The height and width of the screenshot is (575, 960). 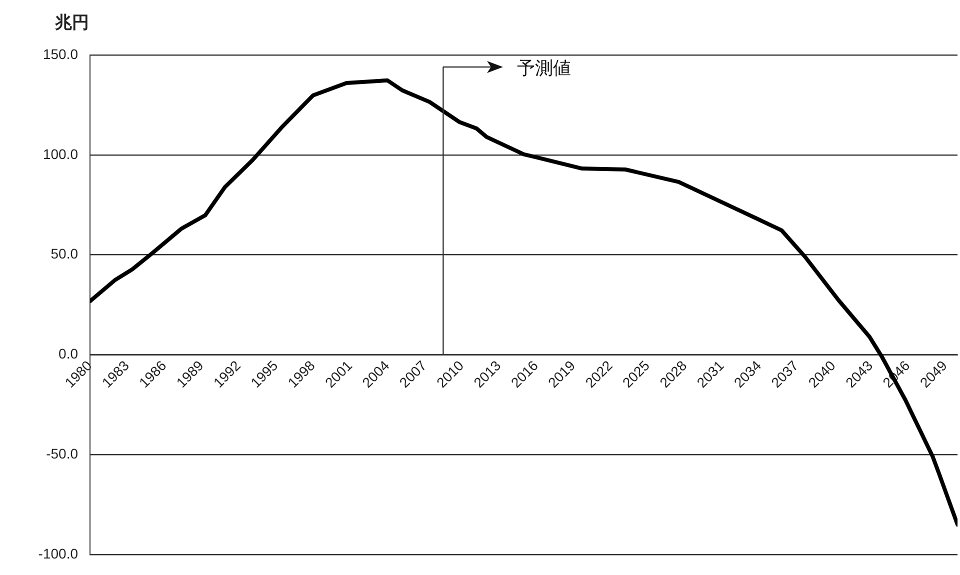 What do you see at coordinates (60, 154) in the screenshot?
I see `y-tick-label: 100.0` at bounding box center [60, 154].